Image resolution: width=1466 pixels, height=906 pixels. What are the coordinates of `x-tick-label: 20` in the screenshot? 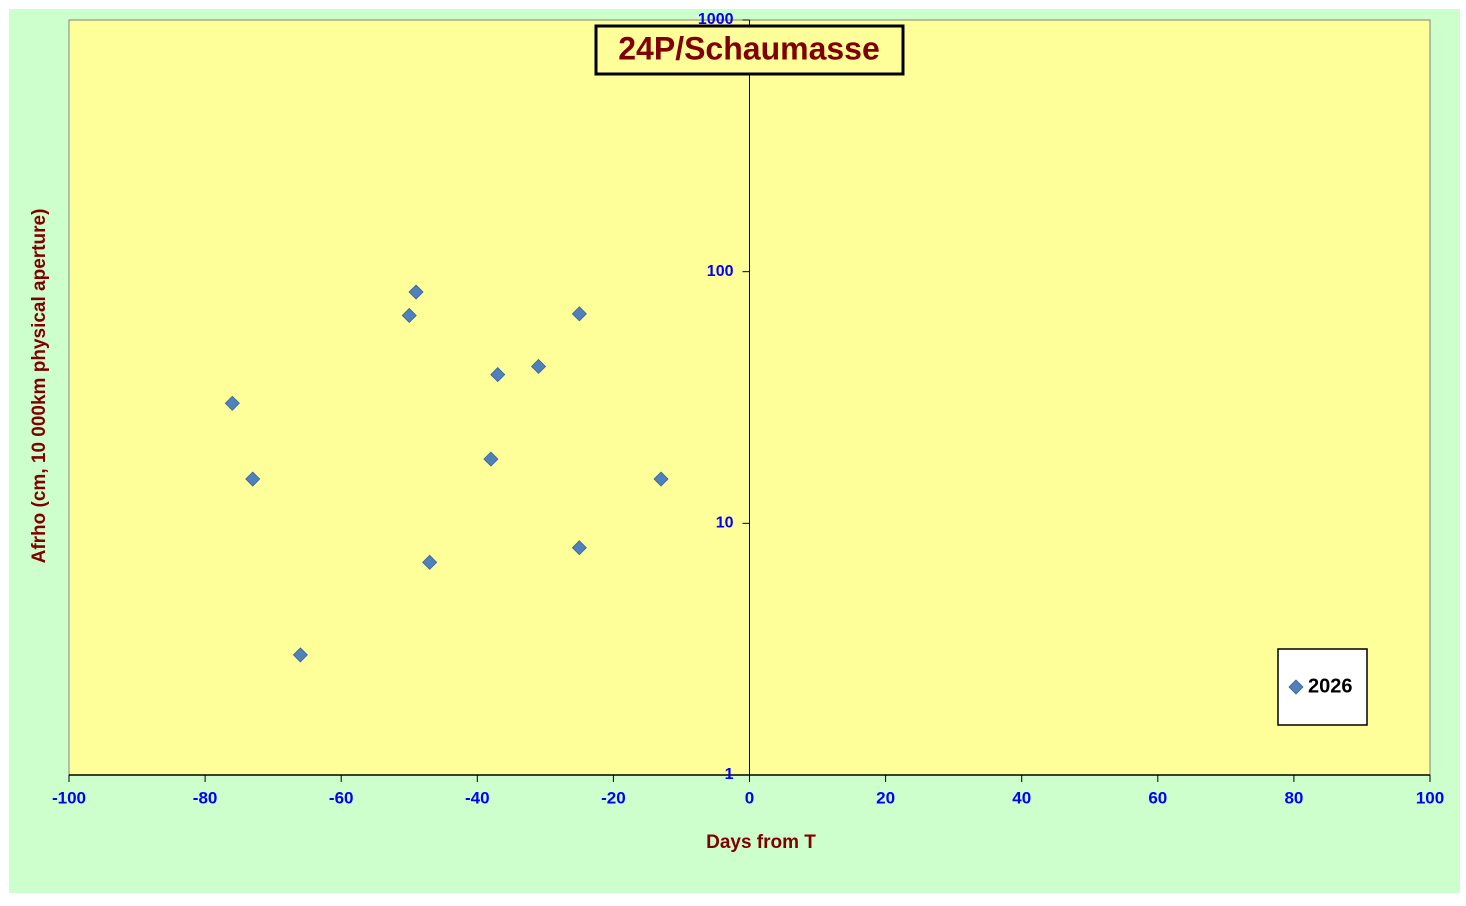 It's located at (885, 797).